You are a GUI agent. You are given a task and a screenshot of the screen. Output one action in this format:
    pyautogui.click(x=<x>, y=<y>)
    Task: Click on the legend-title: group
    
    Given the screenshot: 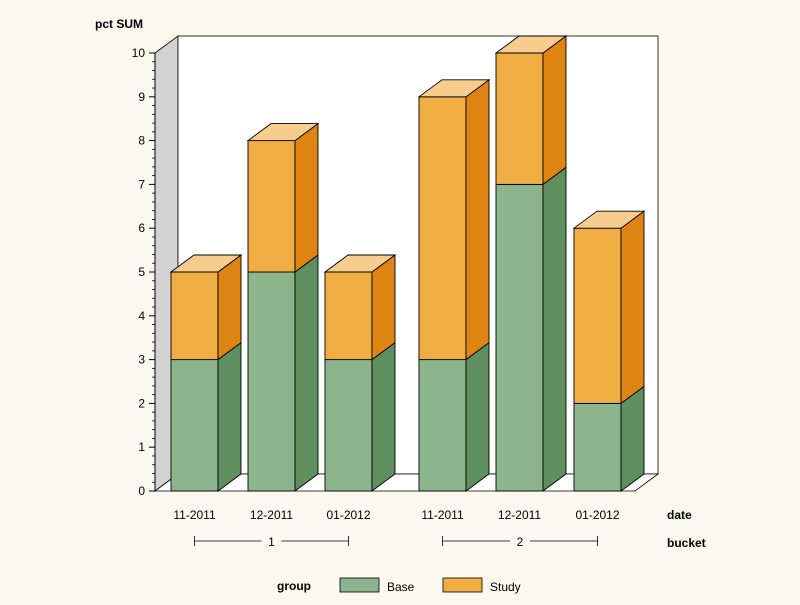 What is the action you would take?
    pyautogui.click(x=294, y=586)
    